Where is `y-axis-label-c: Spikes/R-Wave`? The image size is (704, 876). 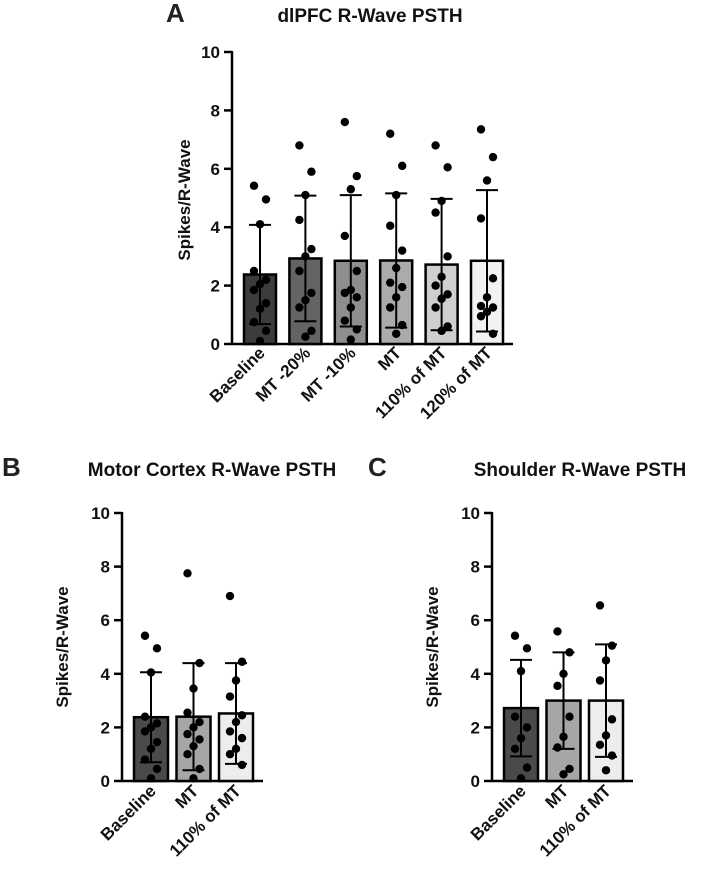 y-axis-label-c: Spikes/R-Wave is located at coordinates (432, 646).